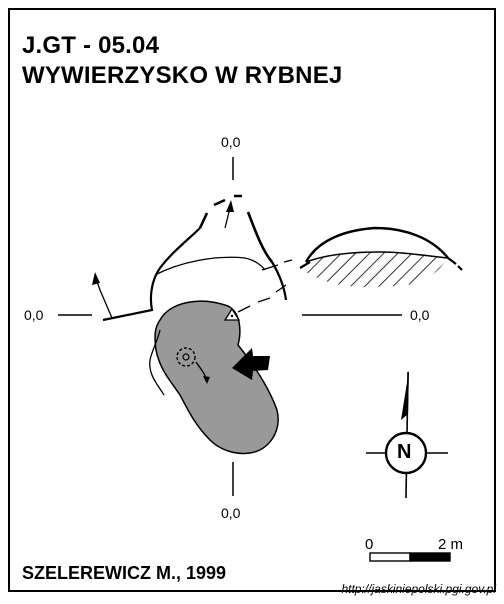 The image size is (504, 604). Describe the element at coordinates (230, 206) in the screenshot. I see `arrow-top-head` at that location.